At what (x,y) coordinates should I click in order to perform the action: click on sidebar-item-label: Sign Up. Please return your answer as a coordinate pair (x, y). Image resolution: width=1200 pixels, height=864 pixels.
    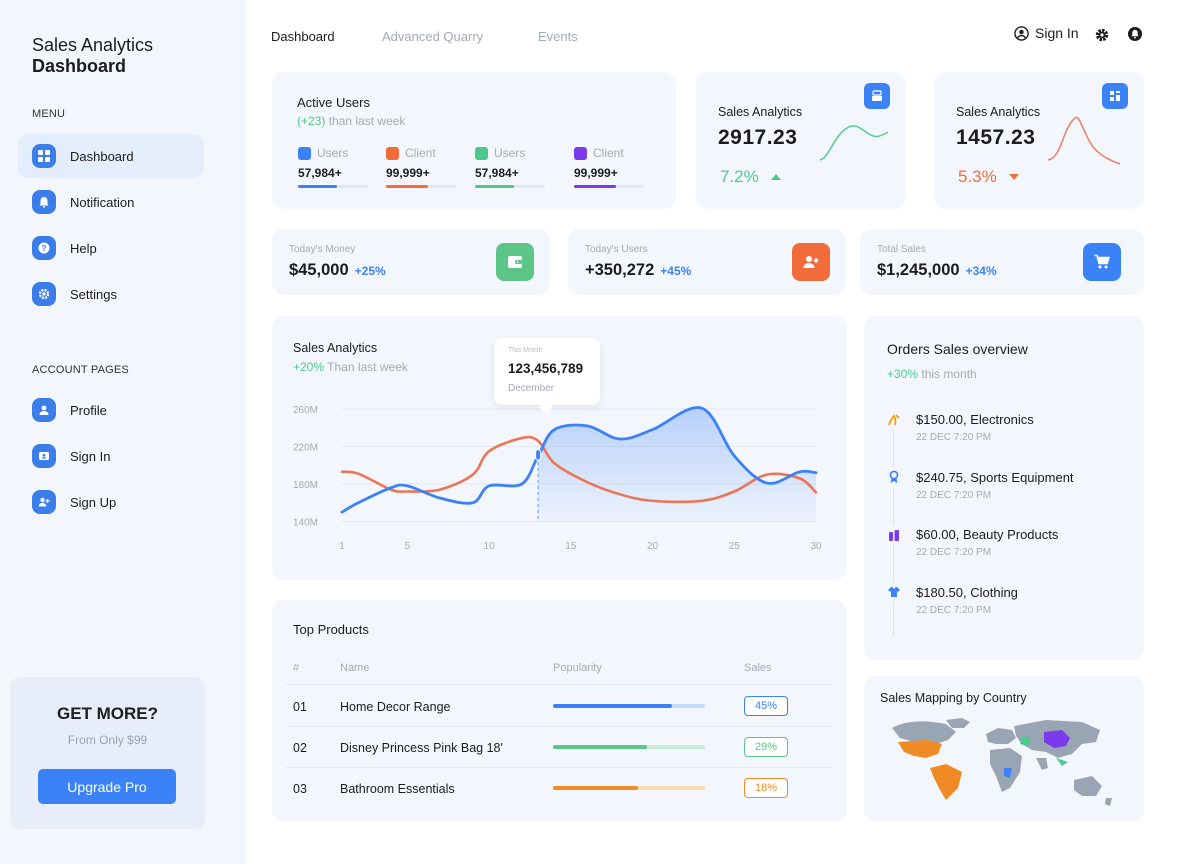
    Looking at the image, I should click on (93, 502).